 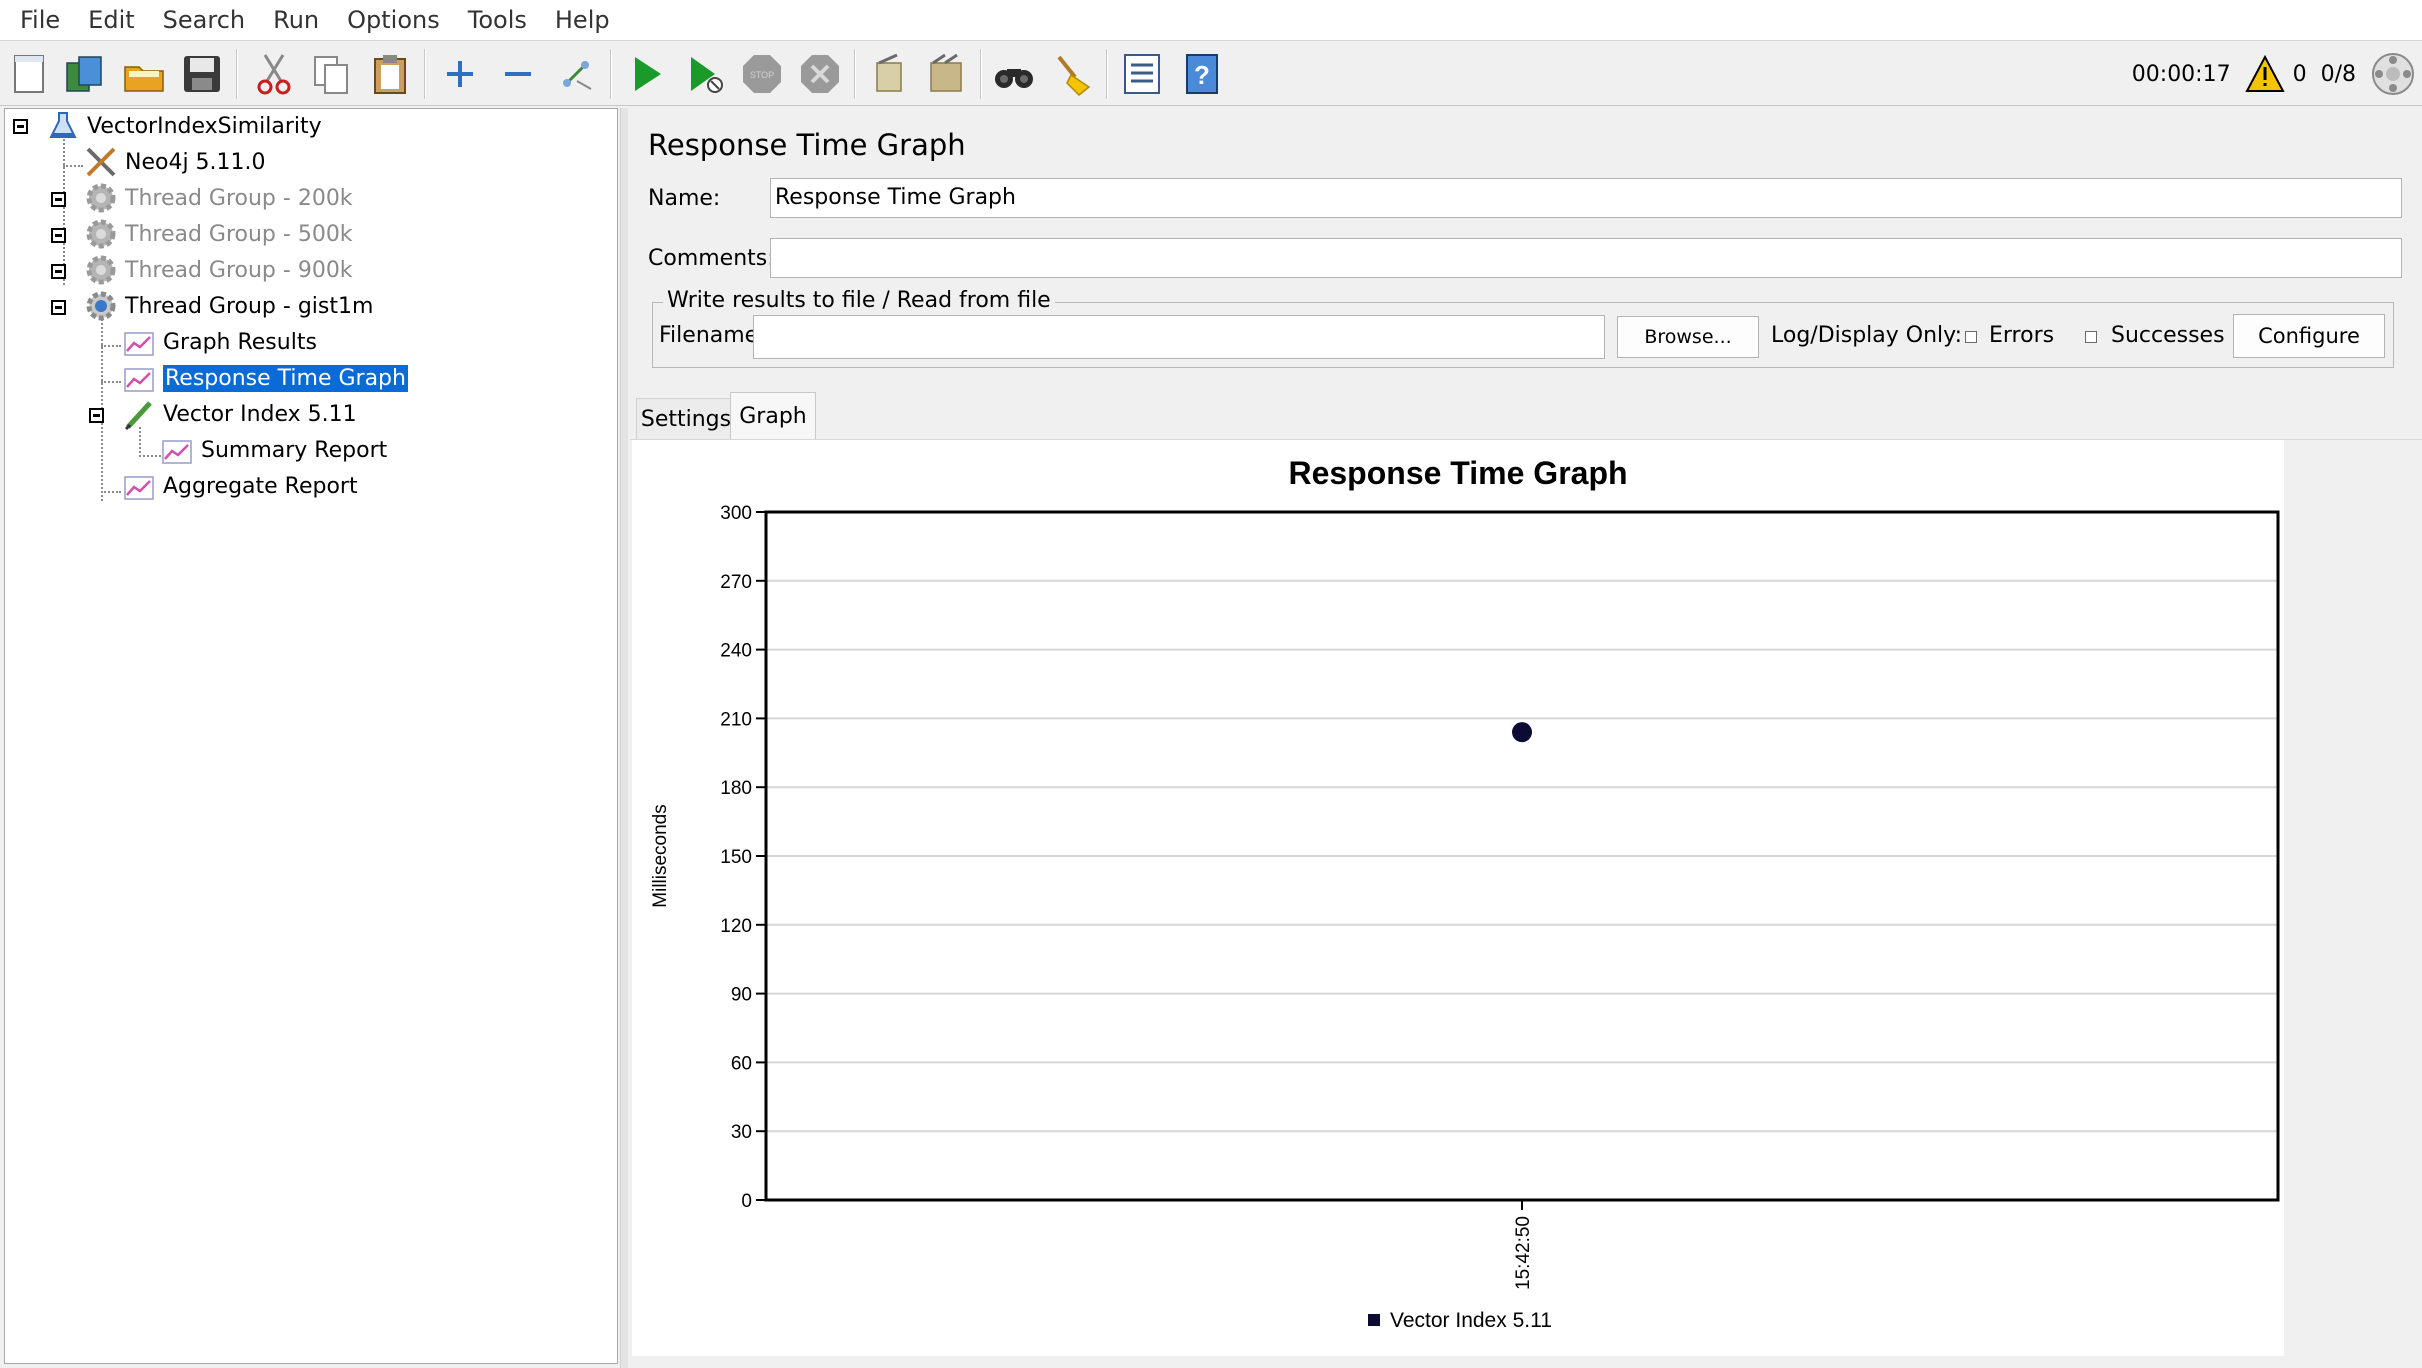 I want to click on function-helper-icon, so click(x=1142, y=74).